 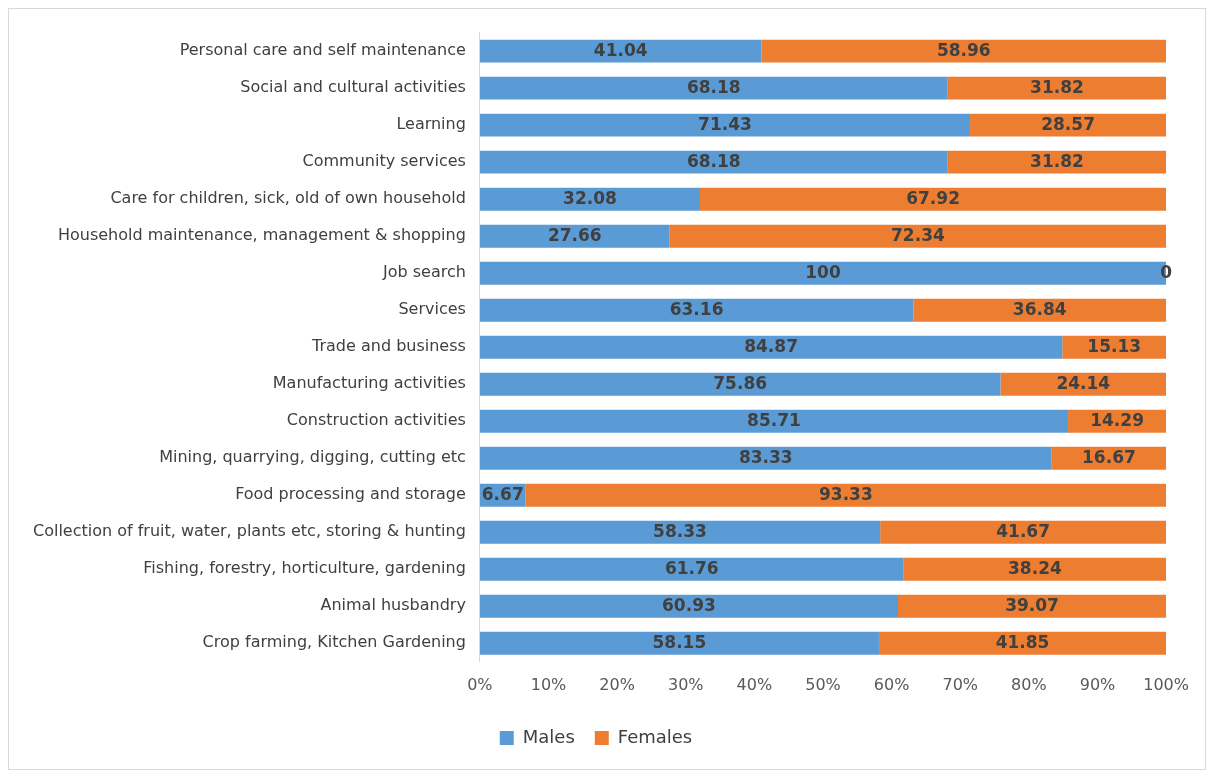 I want to click on data-label: 41.85, so click(x=1022, y=641).